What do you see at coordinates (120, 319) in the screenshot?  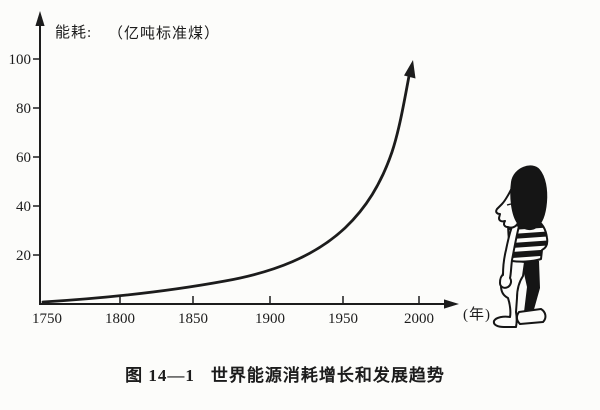 I see `x-tick-label: 1800` at bounding box center [120, 319].